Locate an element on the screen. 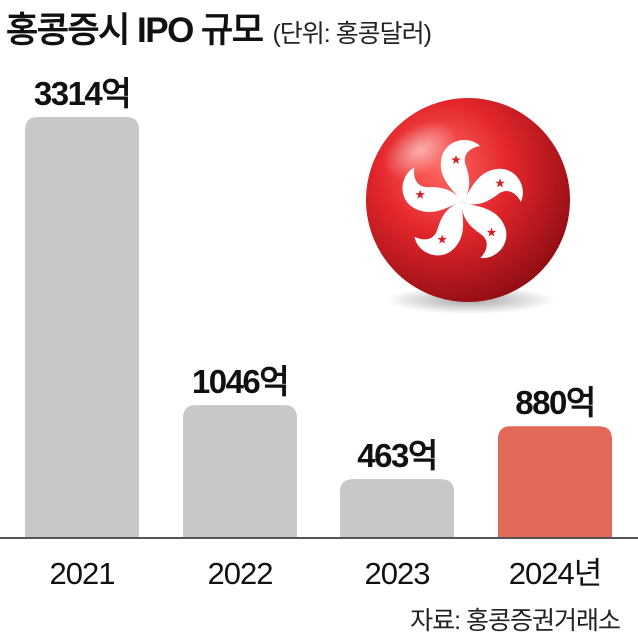 The width and height of the screenshot is (638, 643). bar-2023 is located at coordinates (397, 508).